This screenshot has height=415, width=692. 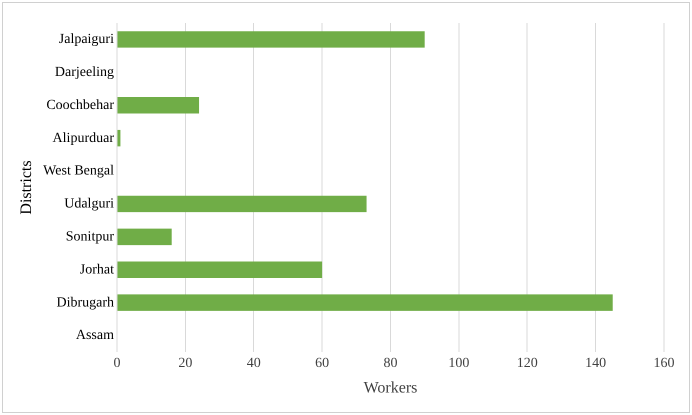 I want to click on x-tick-label: 20, so click(x=185, y=364).